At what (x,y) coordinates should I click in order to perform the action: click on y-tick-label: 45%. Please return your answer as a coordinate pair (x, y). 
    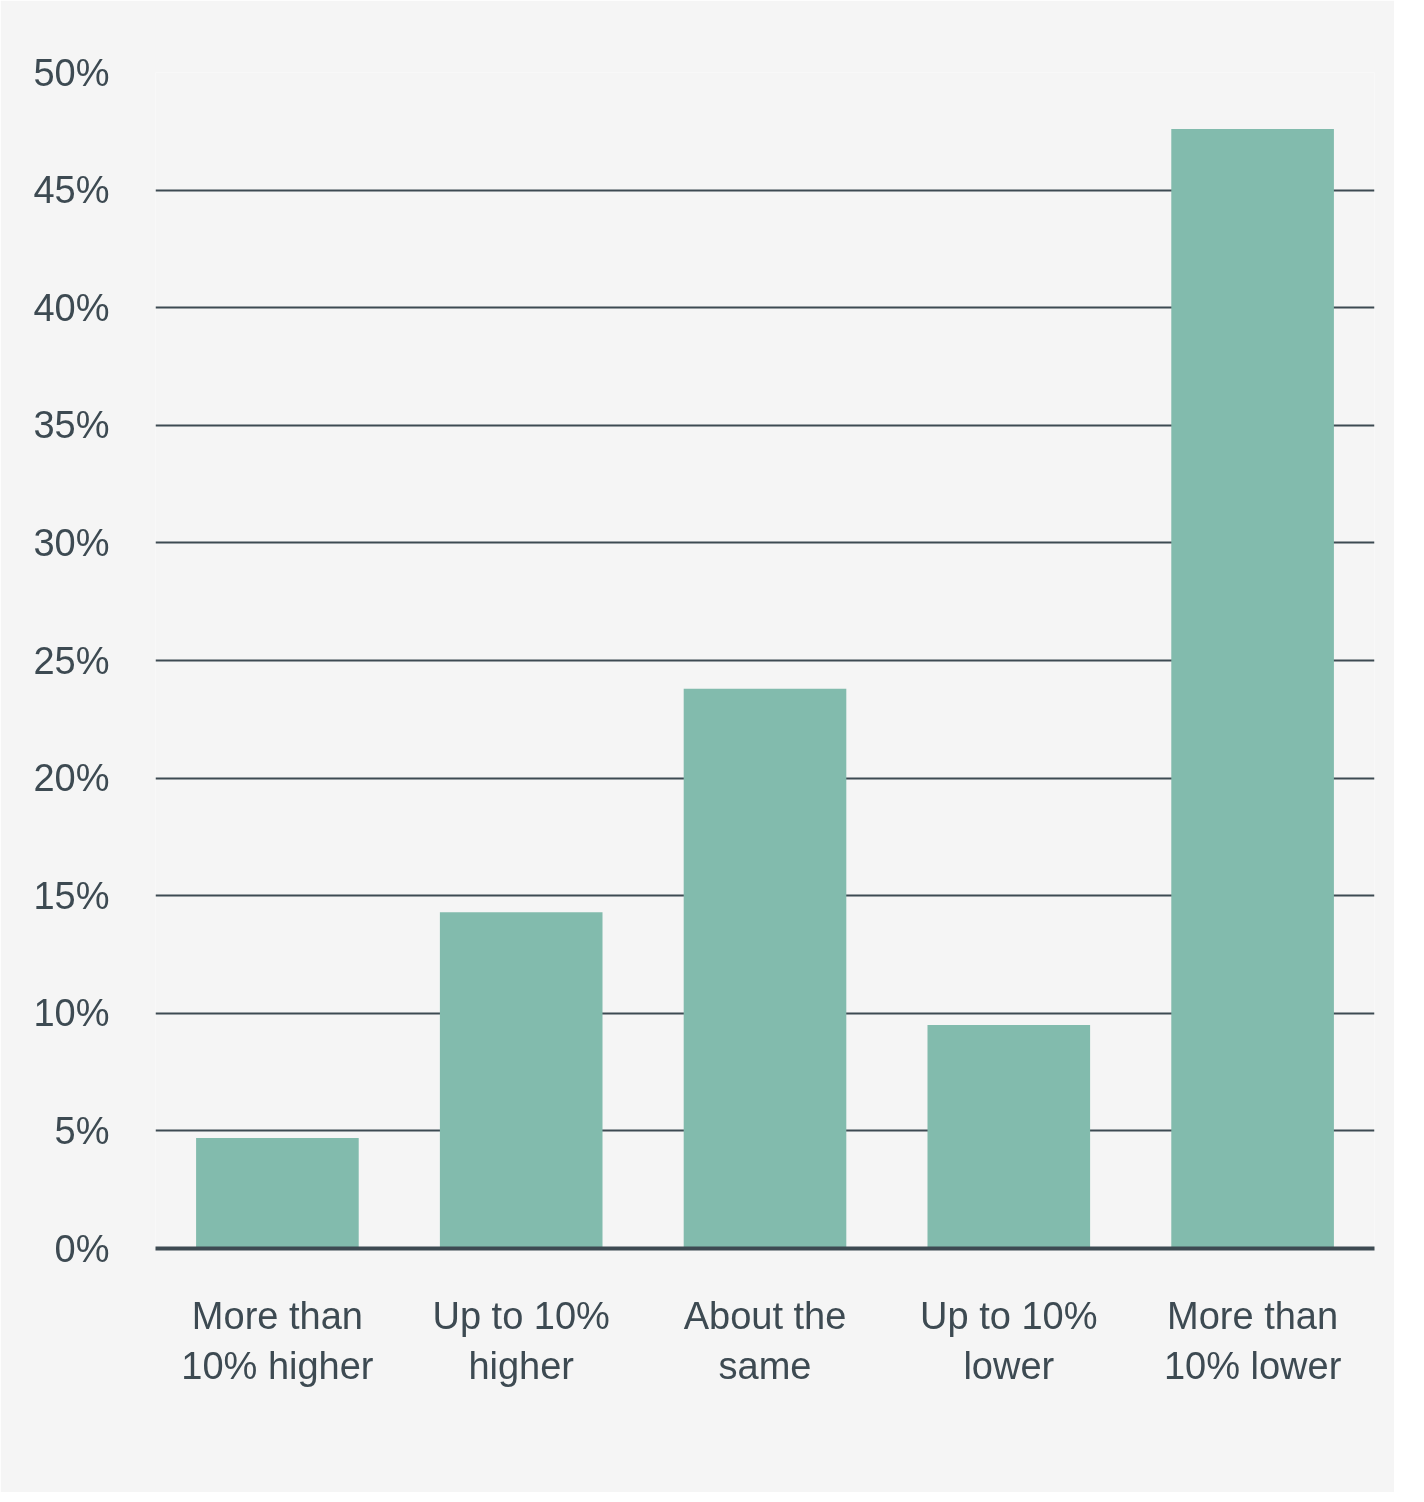
    Looking at the image, I should click on (71, 190).